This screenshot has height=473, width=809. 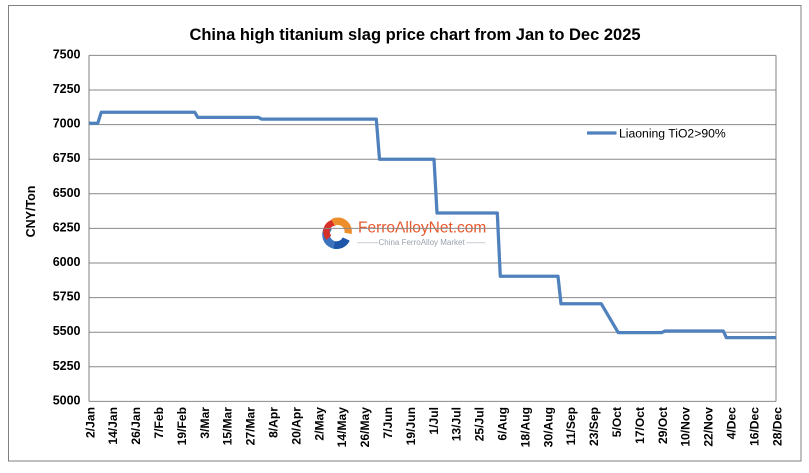 I want to click on svg-text: 5/Oct, so click(x=617, y=422).